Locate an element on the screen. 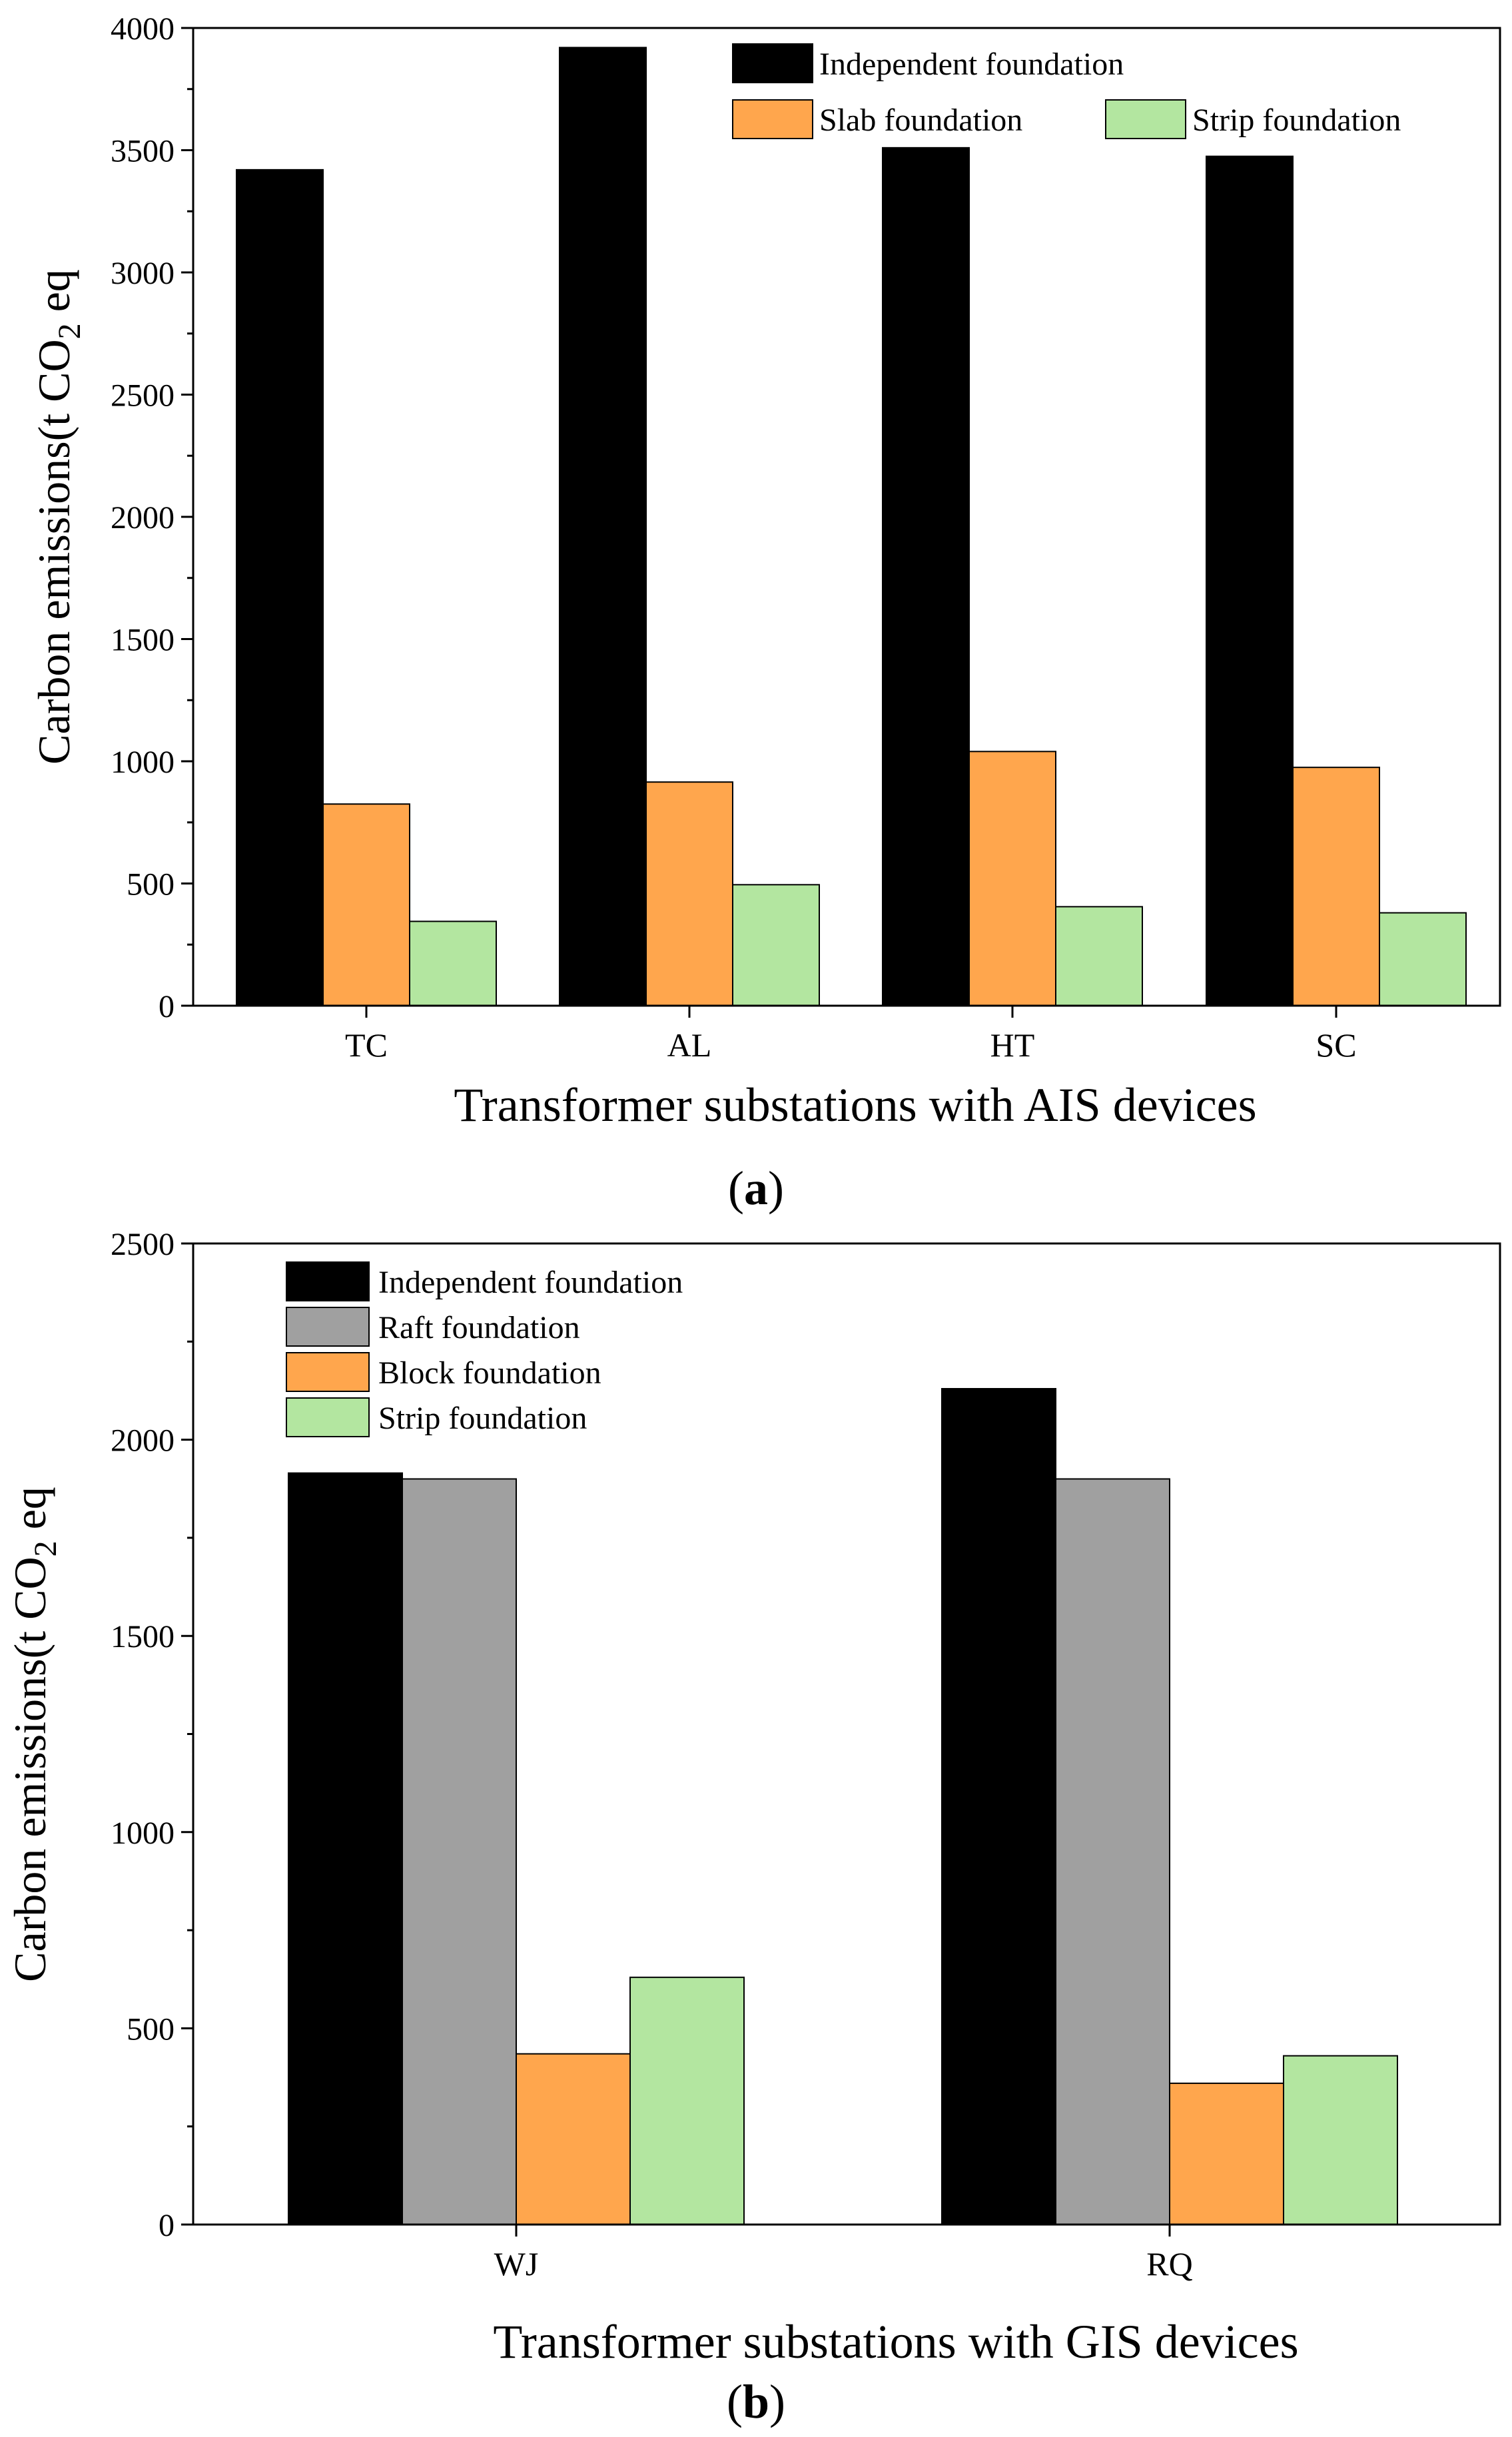 This screenshot has height=2437, width=1512. y-axis-panel-a: 0 500 1000 1500 2000 2500 3000 3500 4000 is located at coordinates (152, 517).